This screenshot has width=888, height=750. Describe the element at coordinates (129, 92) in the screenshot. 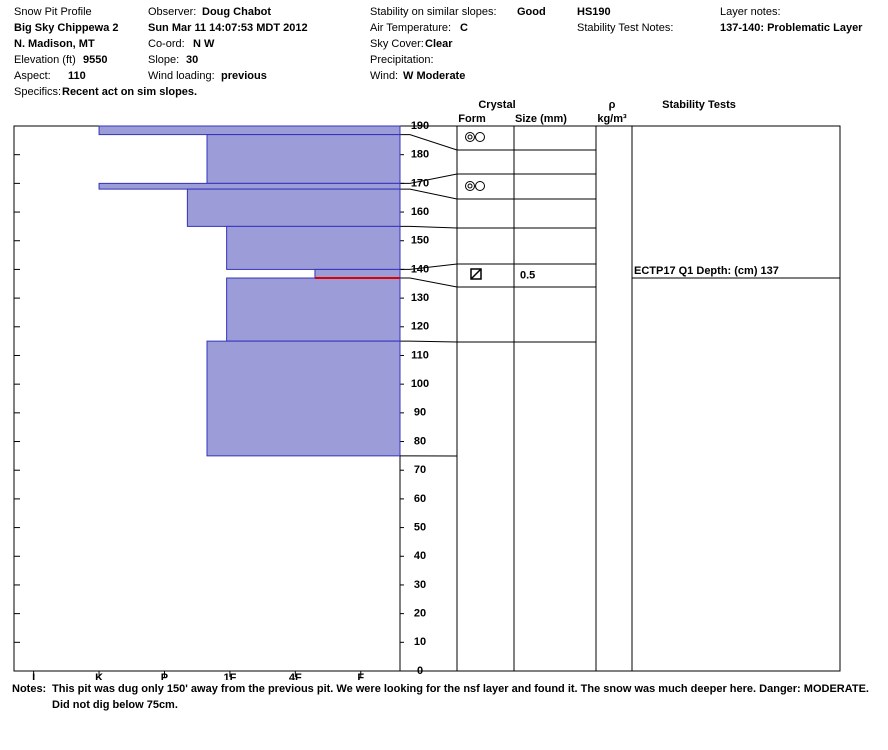

I see `header-field: Recent act on sim slopes.` at that location.